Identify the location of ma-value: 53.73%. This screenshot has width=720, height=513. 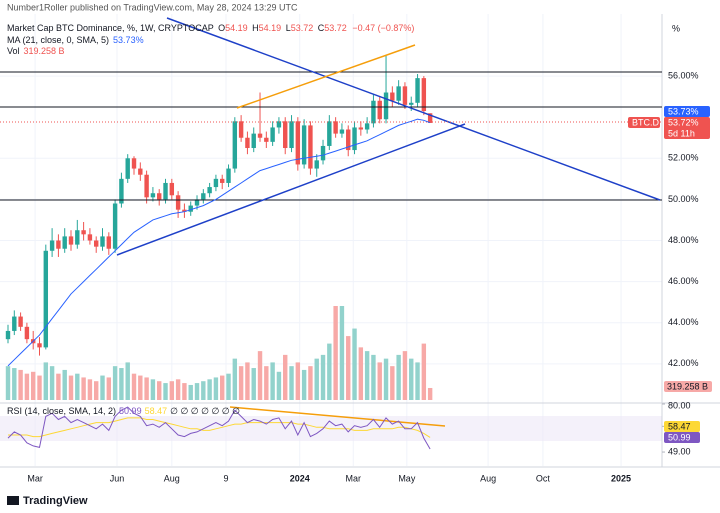
(128, 40).